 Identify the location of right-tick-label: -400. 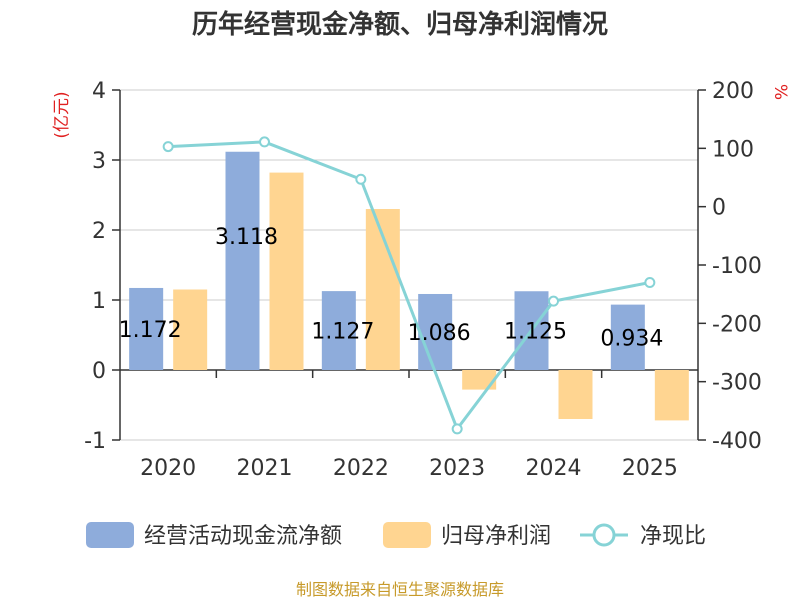
(737, 441).